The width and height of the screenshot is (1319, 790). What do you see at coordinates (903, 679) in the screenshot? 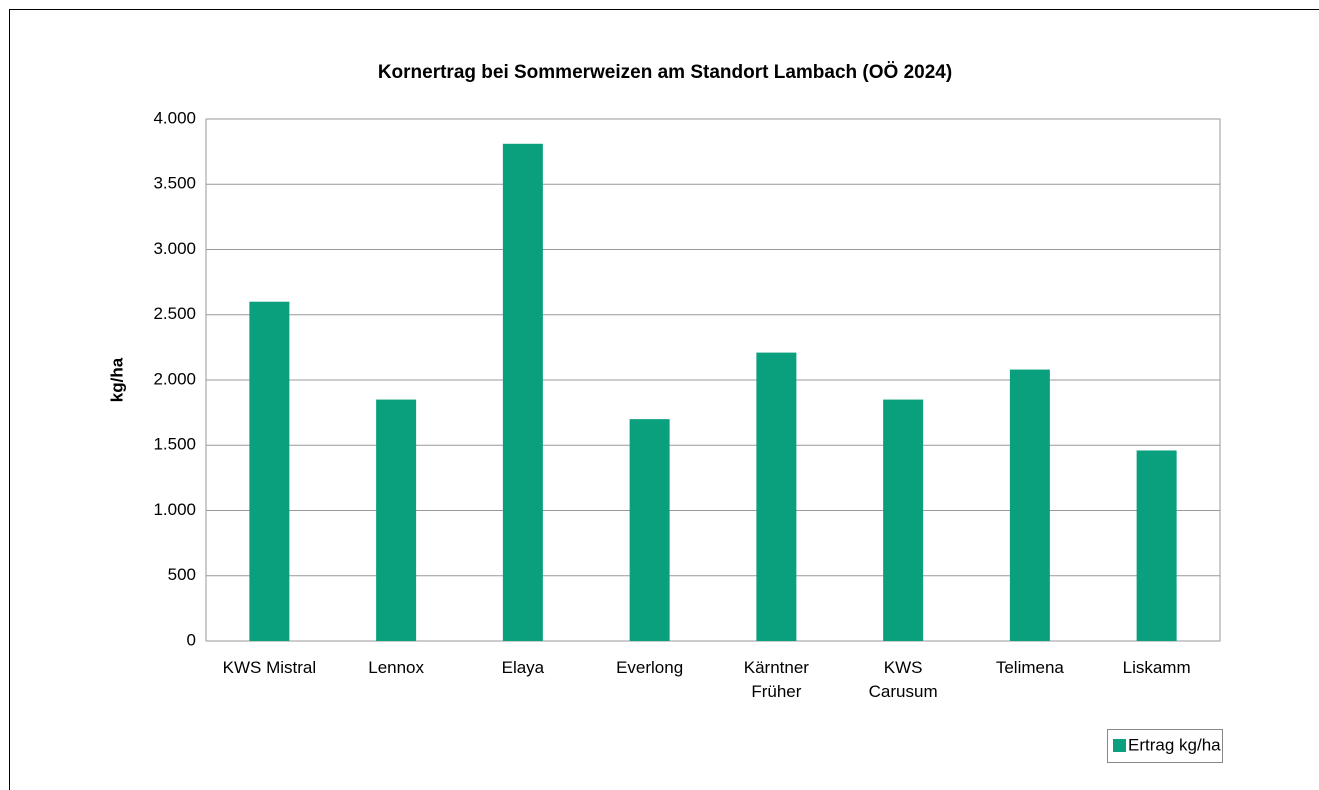
I see `x-tick-label: KWS Carusum` at bounding box center [903, 679].